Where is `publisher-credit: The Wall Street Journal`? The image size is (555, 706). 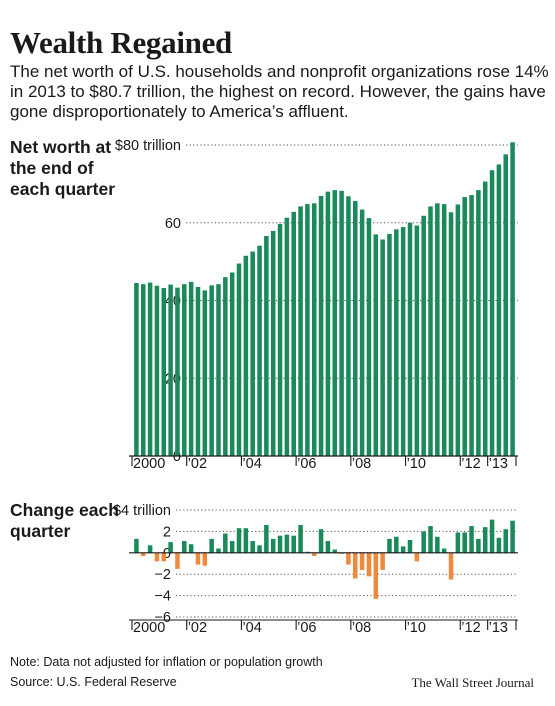
publisher-credit: The Wall Street Journal is located at coordinates (472, 682).